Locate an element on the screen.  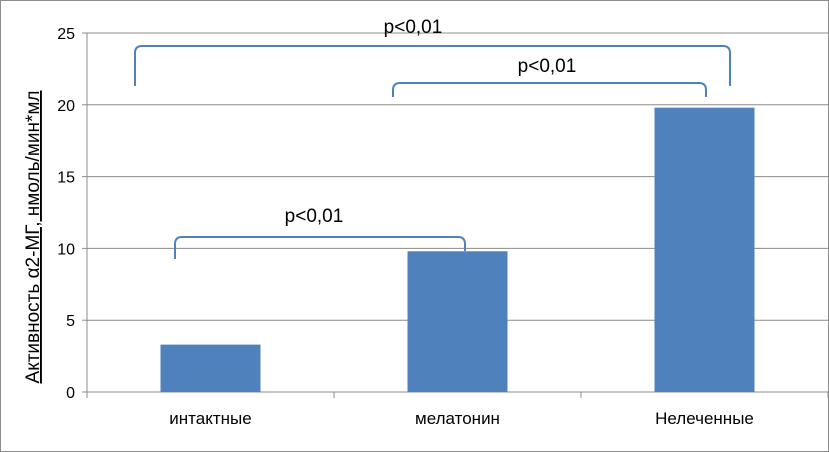
y-tick-label: 10 is located at coordinates (66, 249).